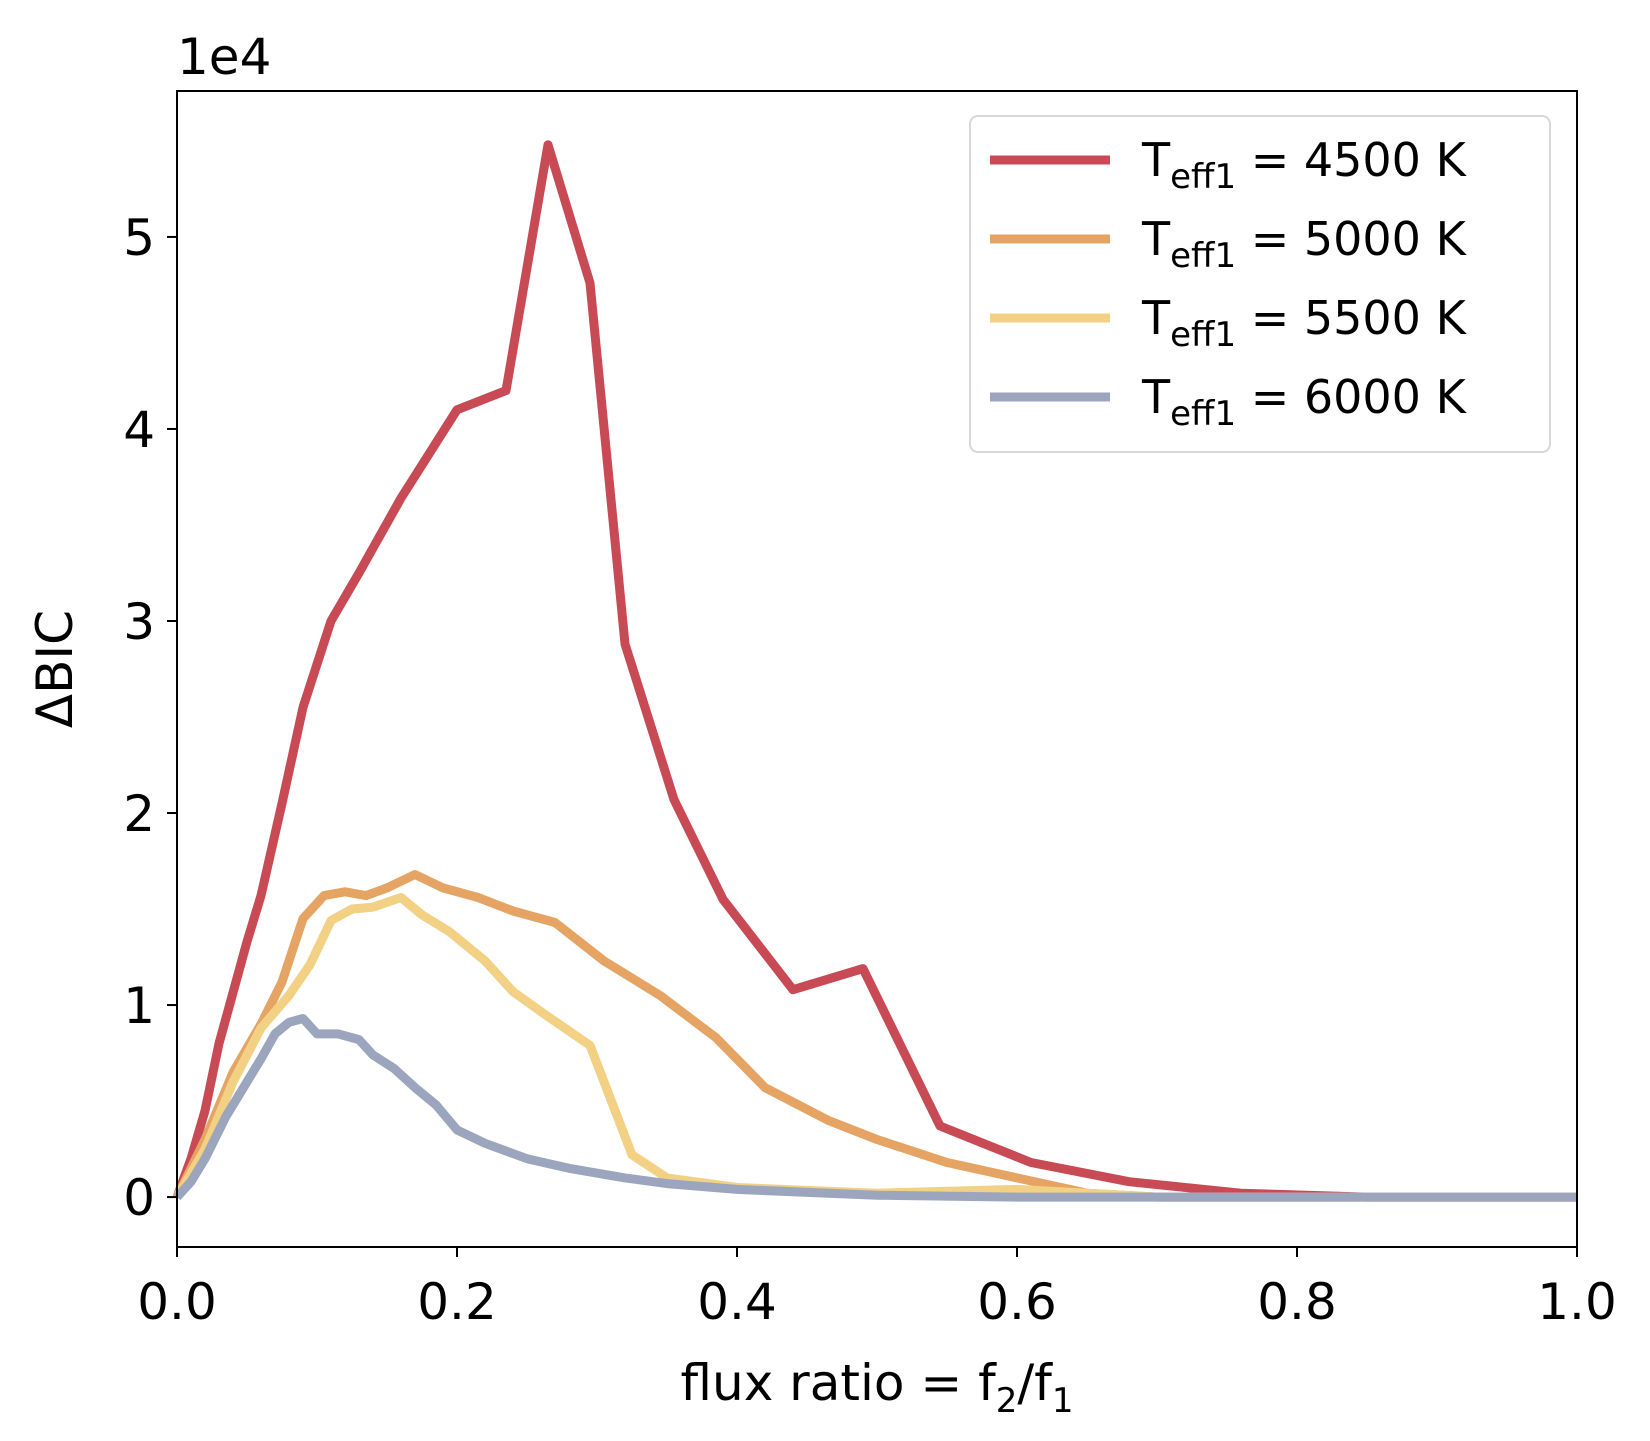  Describe the element at coordinates (1304, 402) in the screenshot. I see `legend-label-4: Teff1 = 6000 K` at that location.